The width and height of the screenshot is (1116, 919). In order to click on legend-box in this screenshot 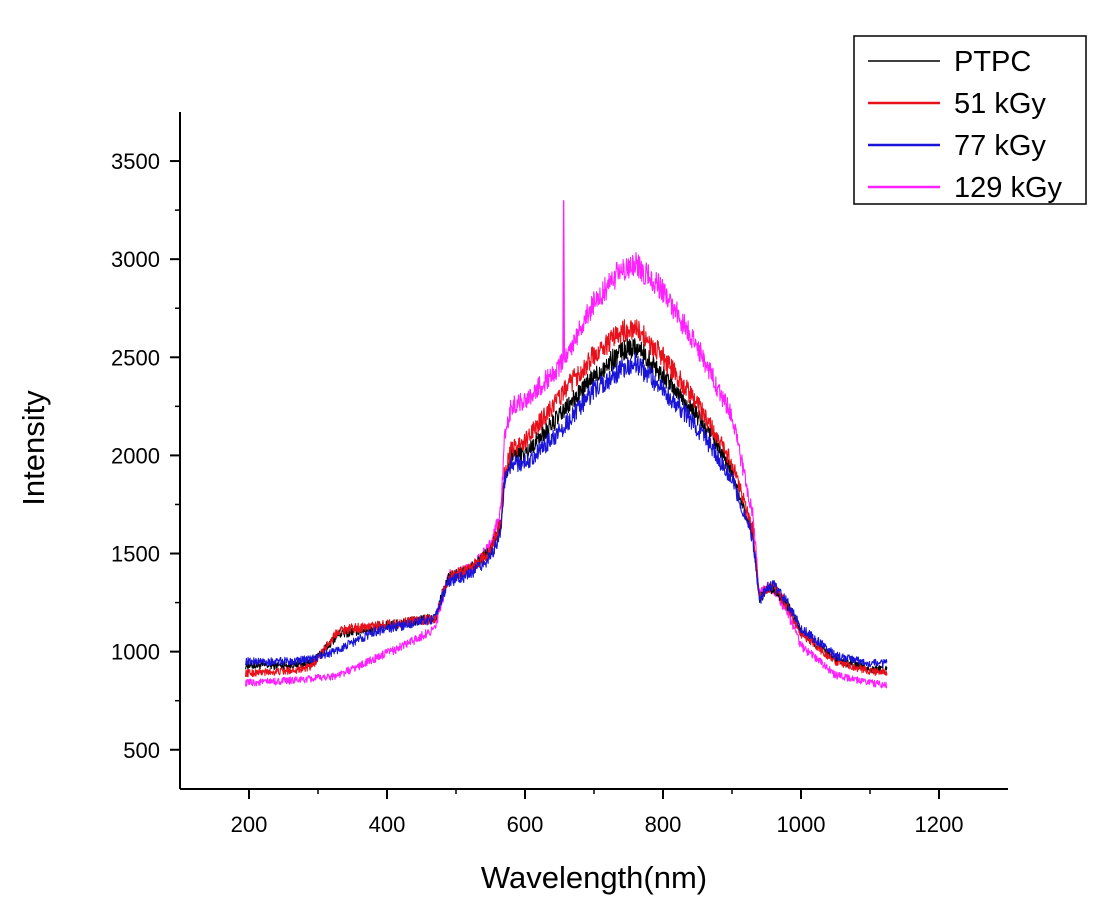, I will do `click(970, 120)`.